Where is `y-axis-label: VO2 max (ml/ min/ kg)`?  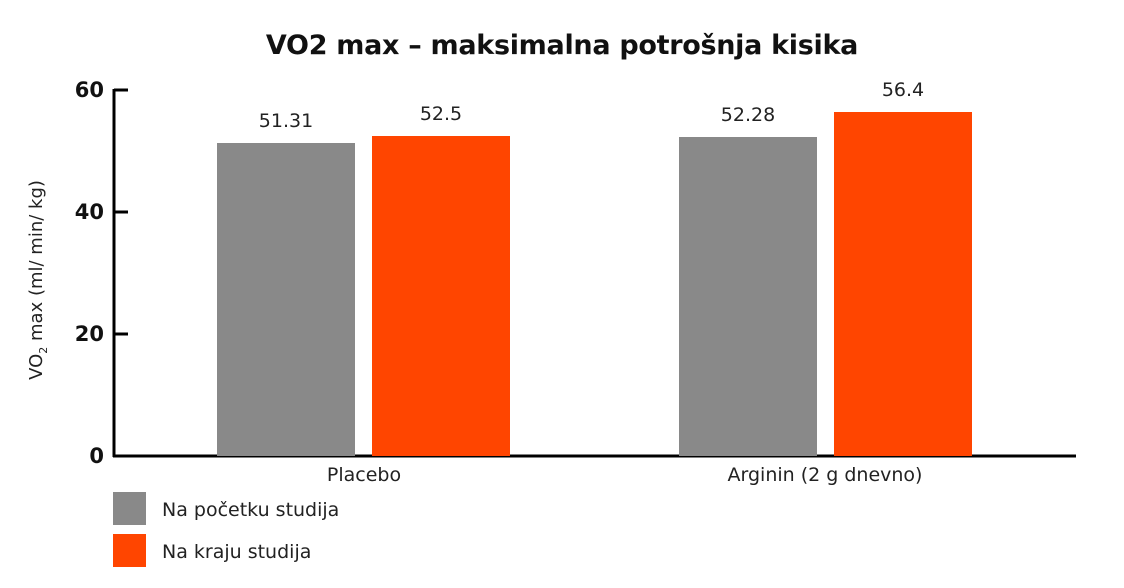 y-axis-label: VO2 max (ml/ min/ kg) is located at coordinates (38, 280).